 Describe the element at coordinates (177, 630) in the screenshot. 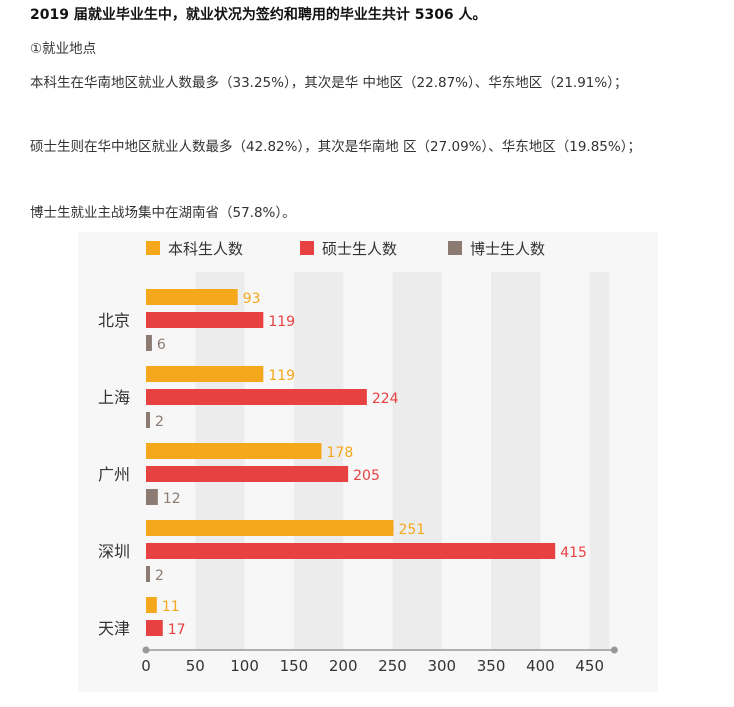

I see `data-label: 17` at that location.